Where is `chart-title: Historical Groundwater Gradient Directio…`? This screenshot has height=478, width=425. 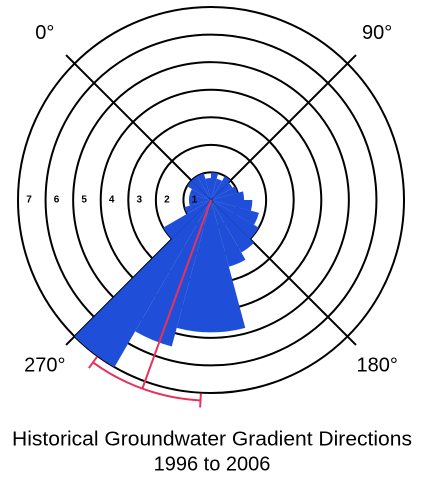 chart-title: Historical Groundwater Gradient Directio… is located at coordinates (212, 439).